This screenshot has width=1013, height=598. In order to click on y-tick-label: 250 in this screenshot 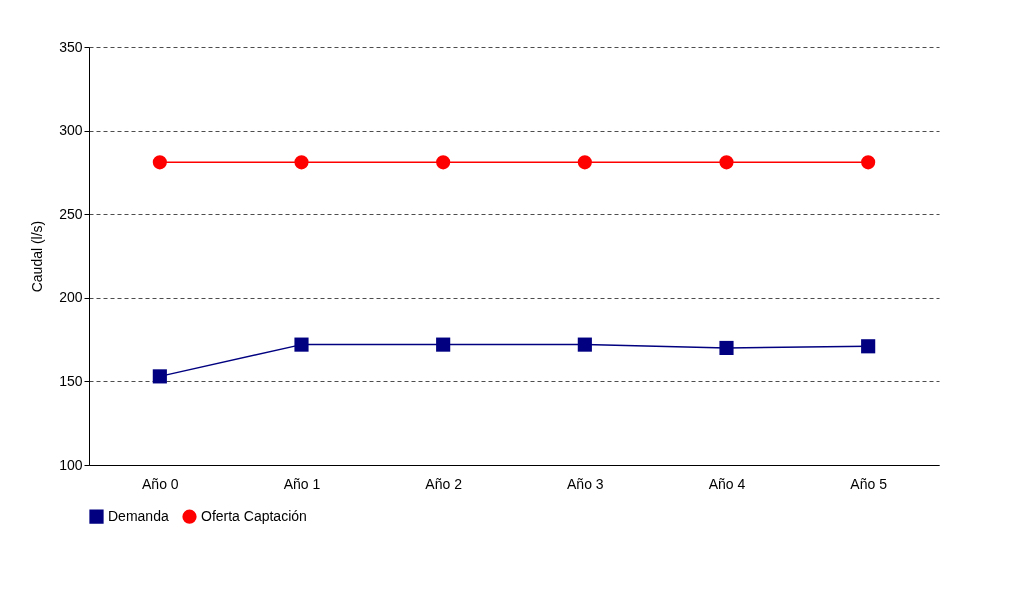, I will do `click(71, 213)`.